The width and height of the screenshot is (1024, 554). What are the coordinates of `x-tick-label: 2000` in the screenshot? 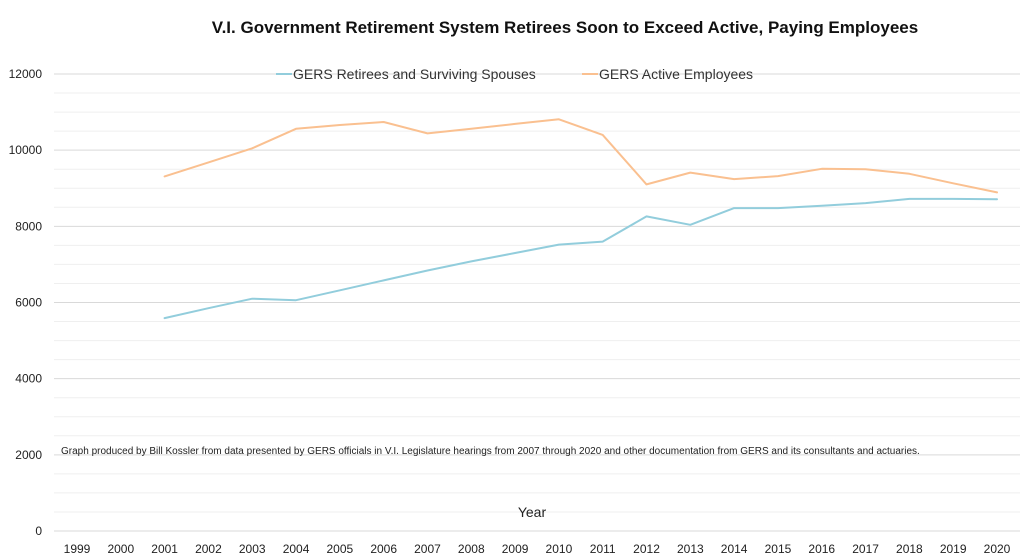 It's located at (120, 548).